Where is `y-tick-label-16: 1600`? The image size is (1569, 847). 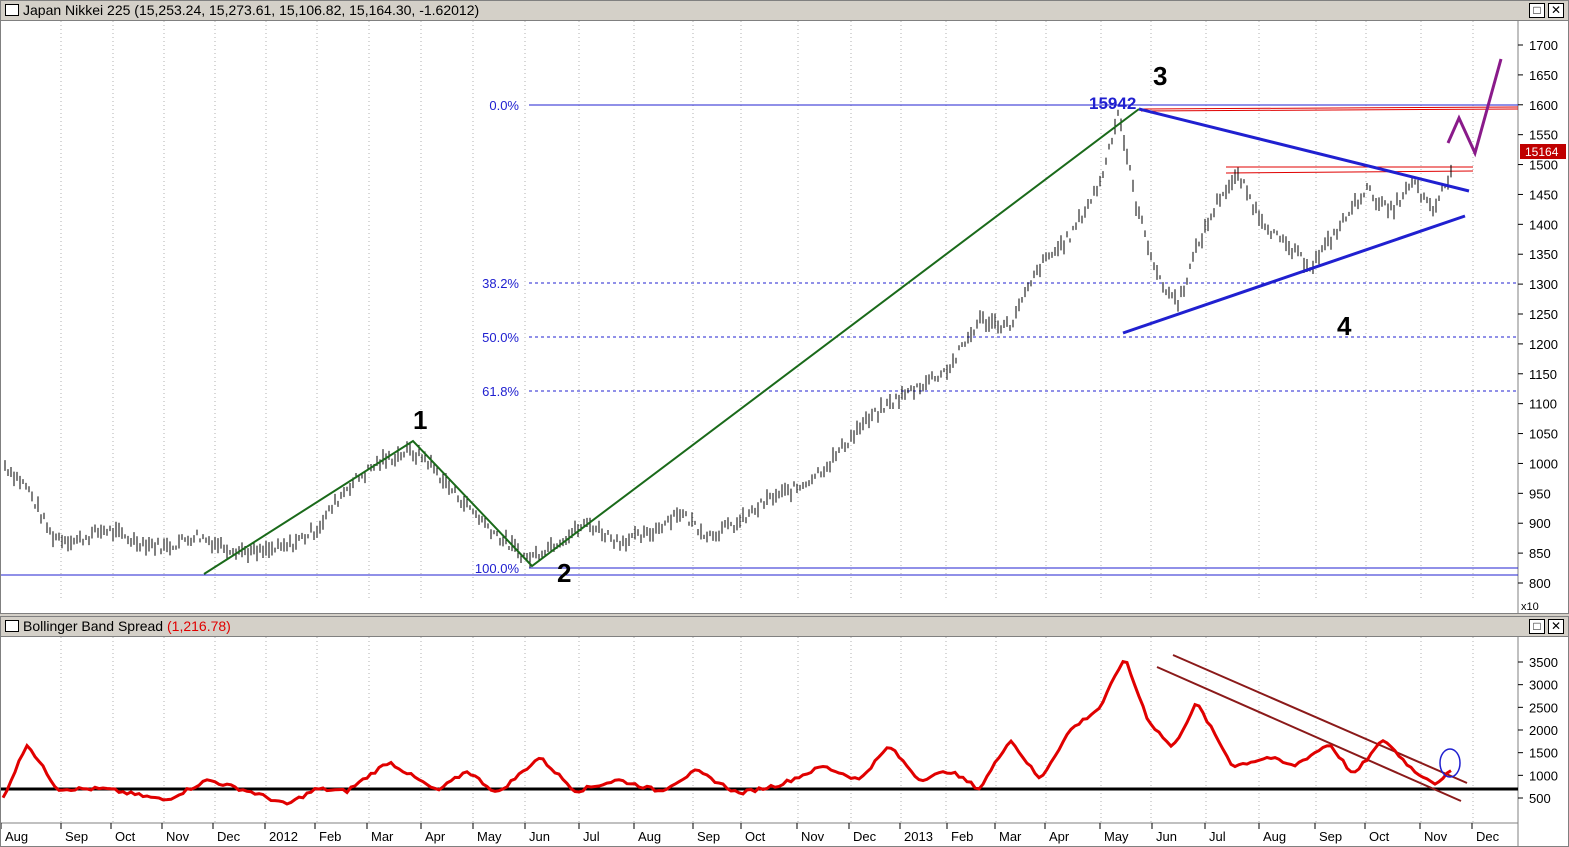
y-tick-label-16: 1600 is located at coordinates (1543, 105).